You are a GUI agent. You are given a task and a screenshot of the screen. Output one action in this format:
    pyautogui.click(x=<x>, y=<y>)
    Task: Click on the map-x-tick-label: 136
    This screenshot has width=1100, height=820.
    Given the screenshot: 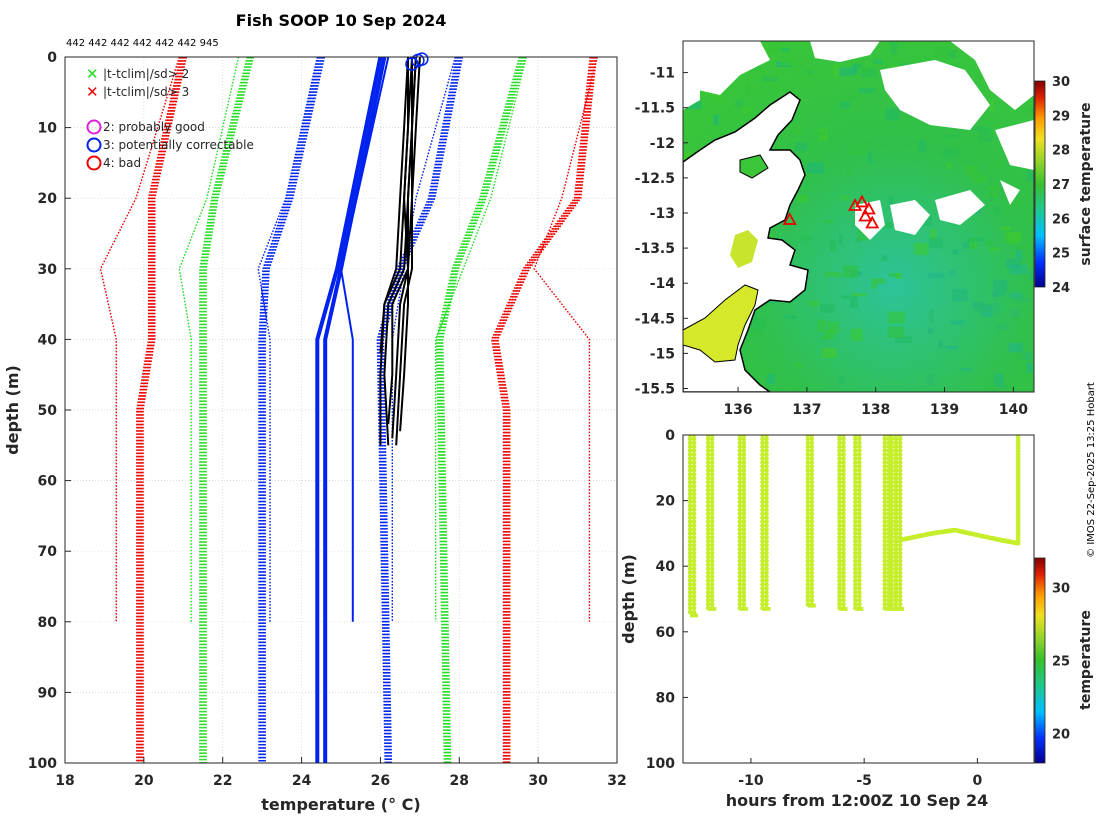 What is the action you would take?
    pyautogui.click(x=737, y=410)
    